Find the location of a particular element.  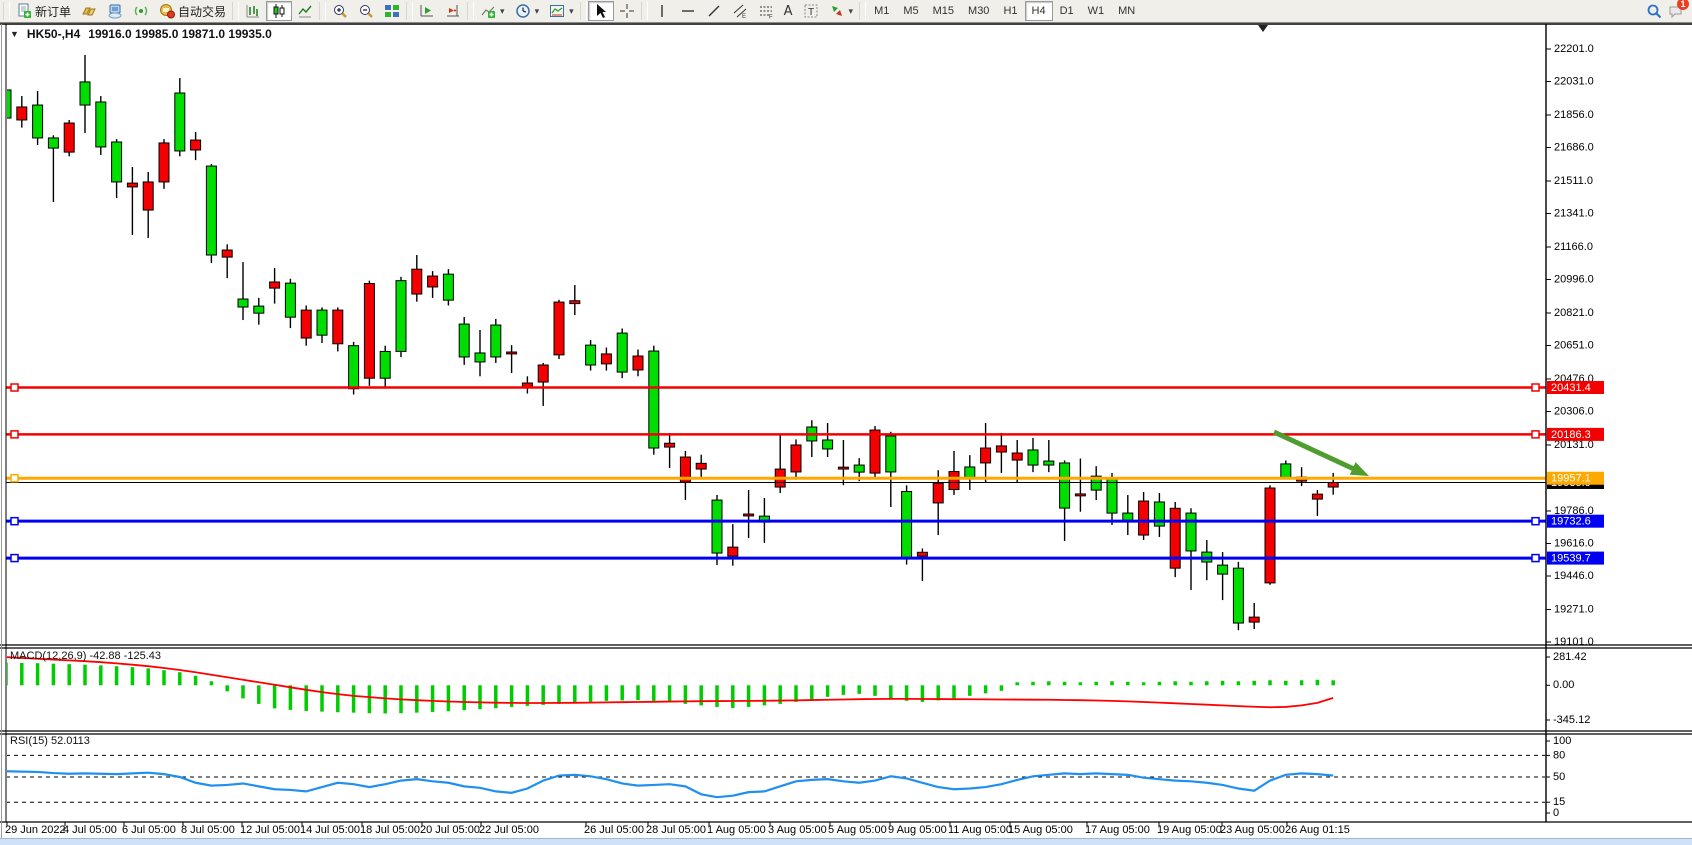

svg-text: T is located at coordinates (811, 12).